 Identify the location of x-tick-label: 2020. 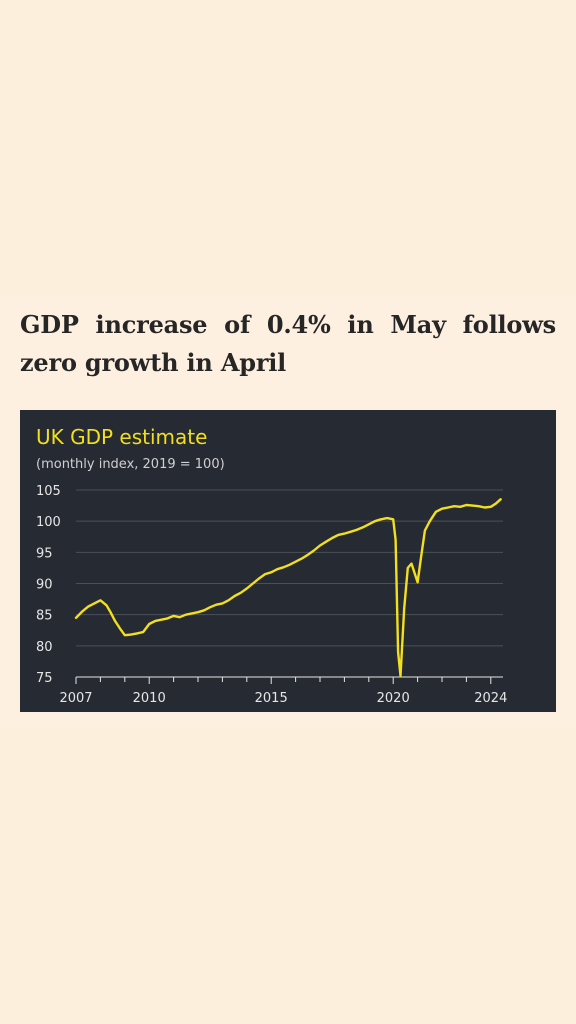
(393, 698).